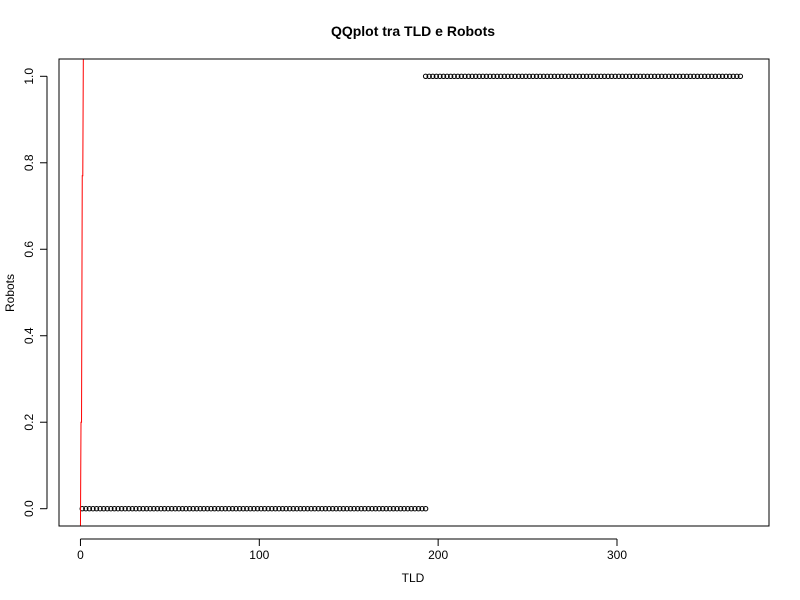  I want to click on y-tick-label: 0.4, so click(29, 335).